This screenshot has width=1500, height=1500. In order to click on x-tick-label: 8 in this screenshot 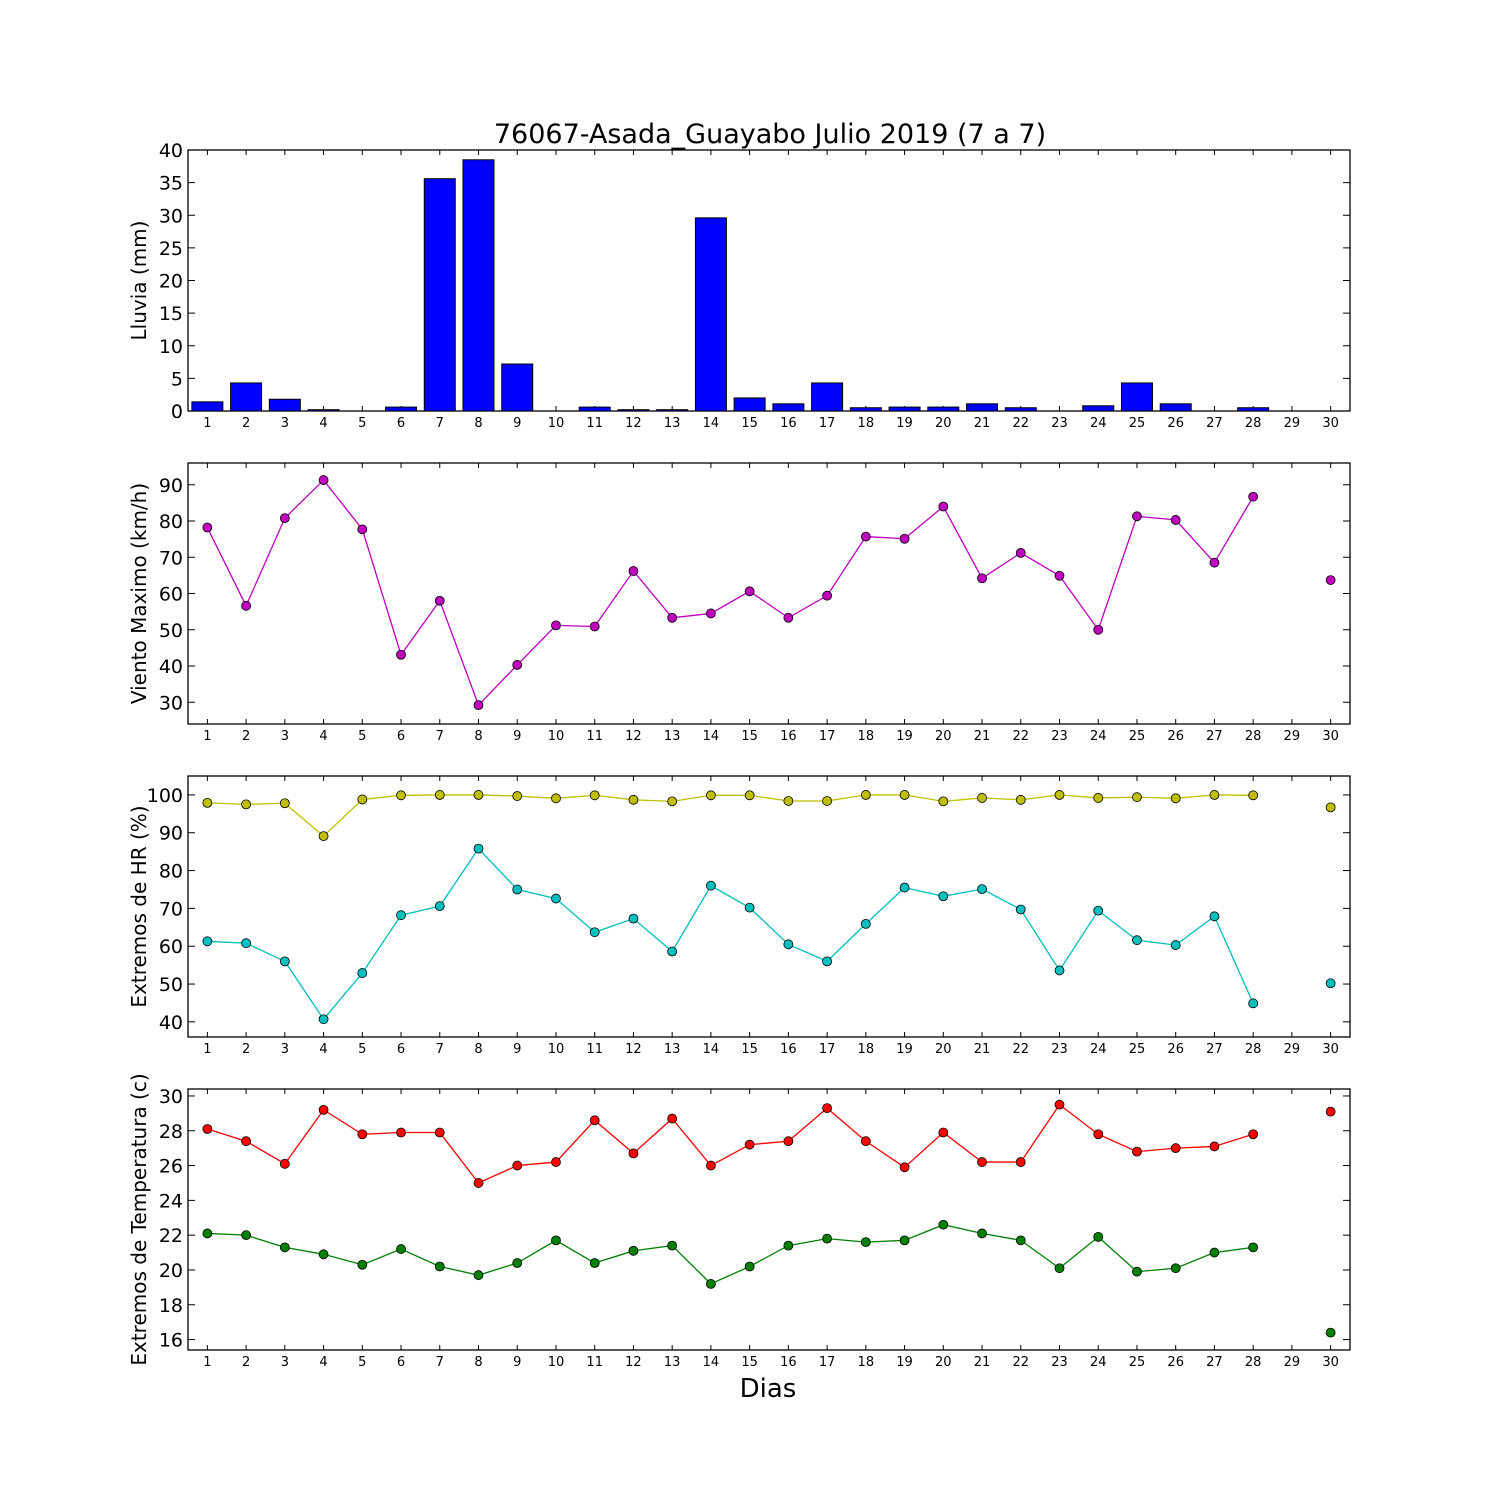, I will do `click(478, 736)`.